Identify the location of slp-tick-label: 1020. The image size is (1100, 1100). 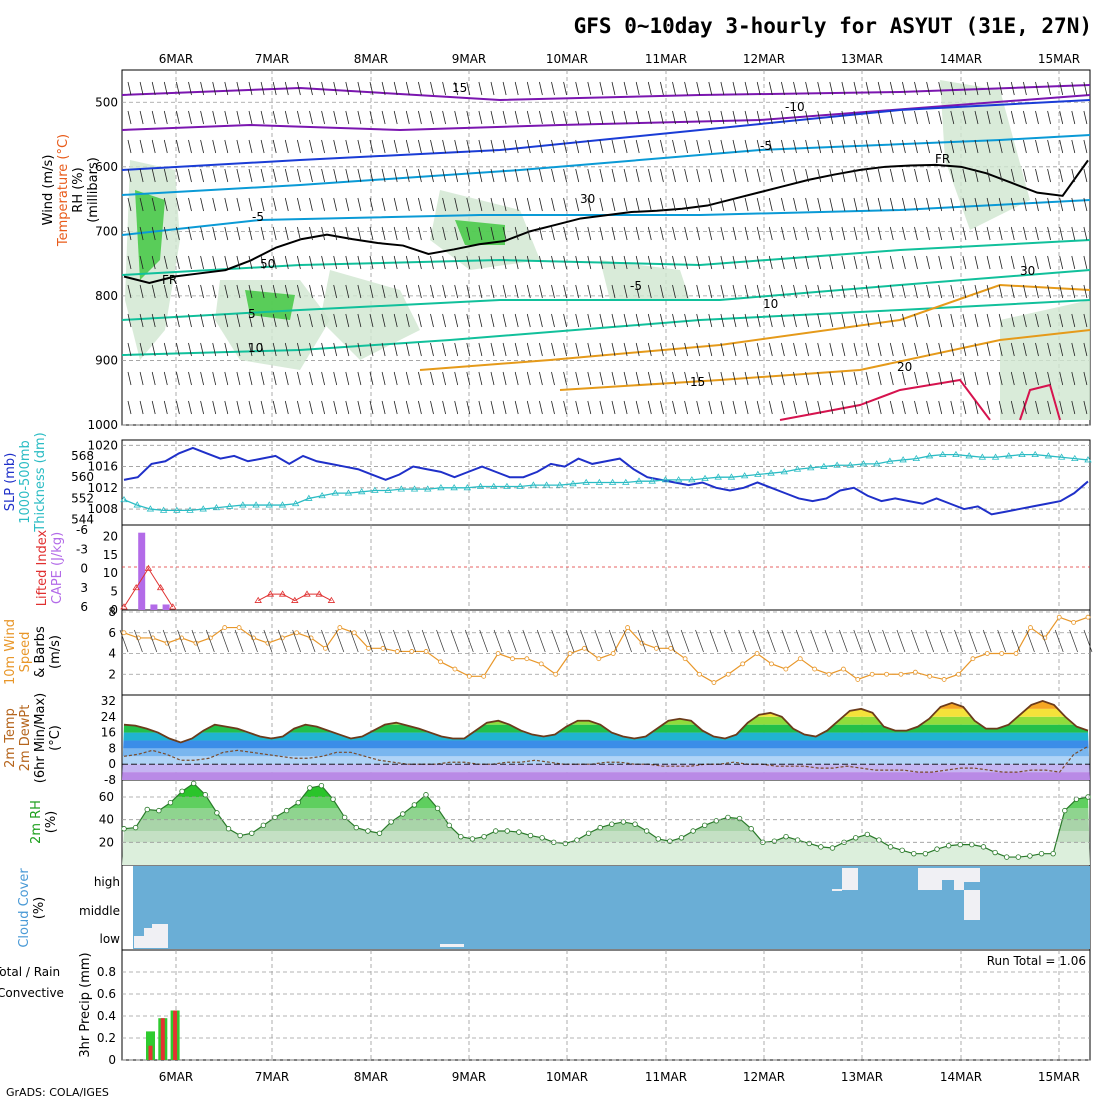
(102, 445).